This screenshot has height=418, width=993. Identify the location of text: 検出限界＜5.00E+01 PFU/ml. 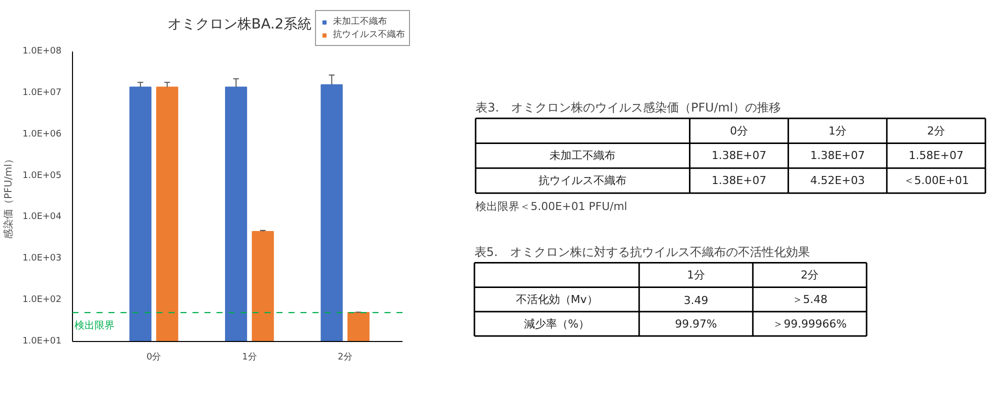
(552, 207).